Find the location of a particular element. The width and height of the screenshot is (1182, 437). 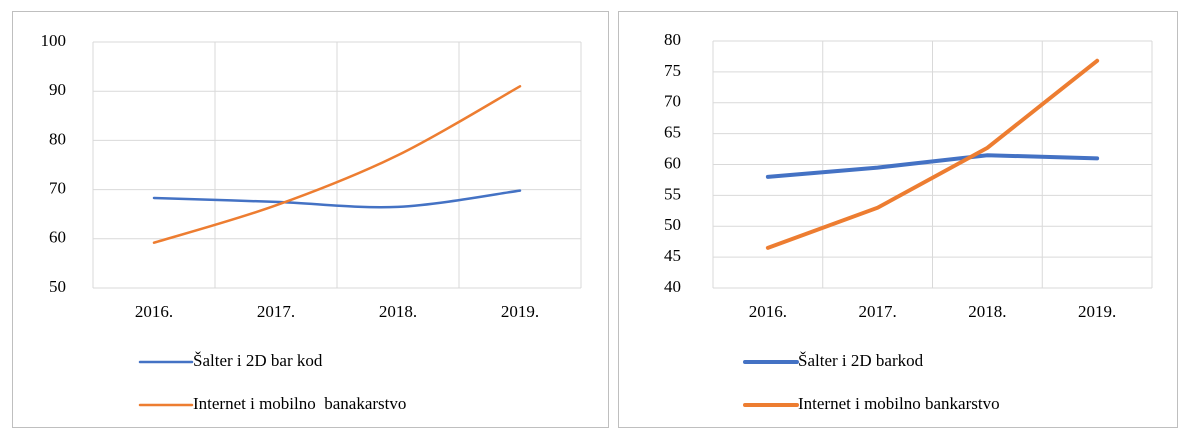

y-tick-label: 45 is located at coordinates (672, 255).